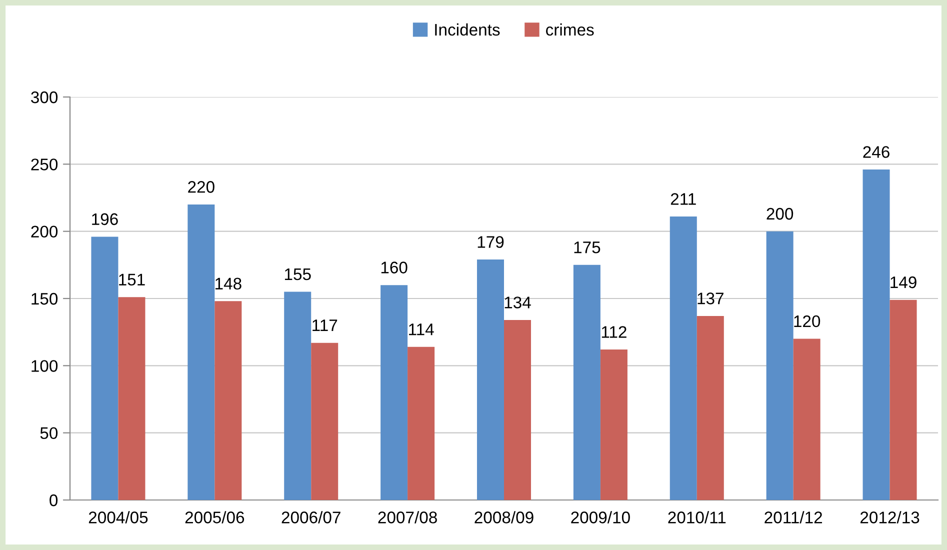  Describe the element at coordinates (229, 284) in the screenshot. I see `data-label: 148` at that location.